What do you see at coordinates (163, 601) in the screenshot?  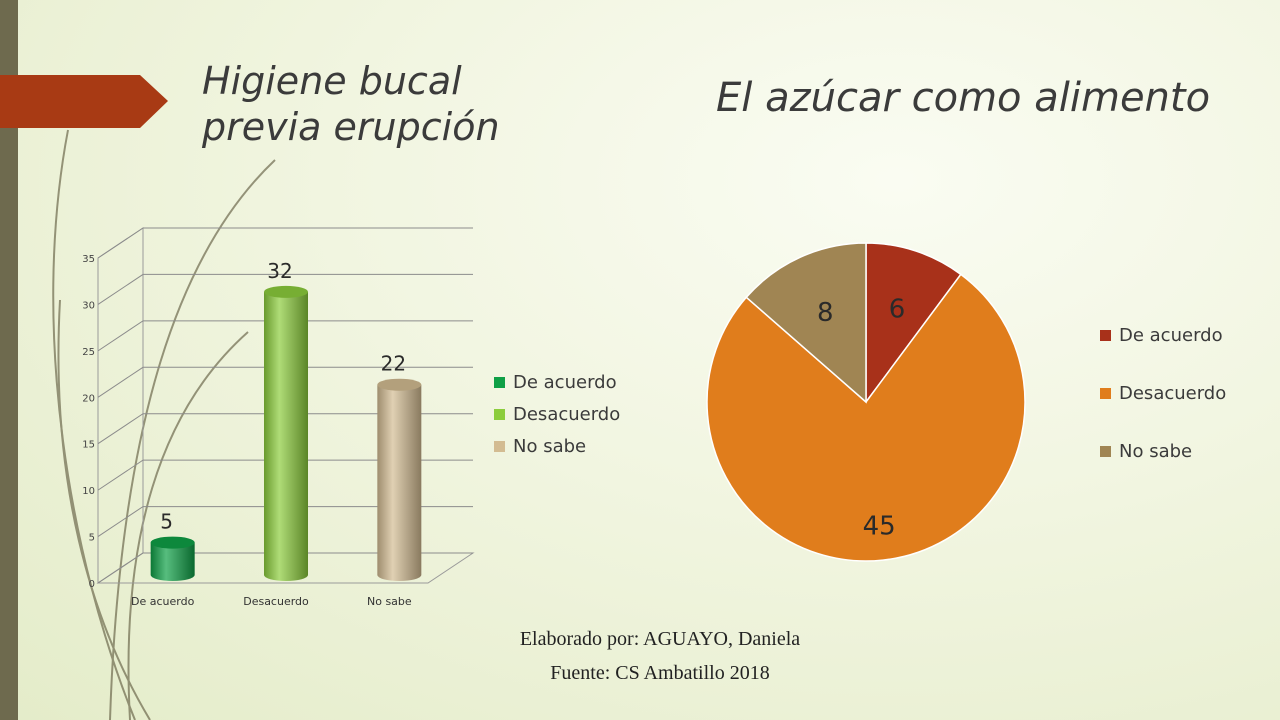 I see `x-category-label: De acuerdo` at bounding box center [163, 601].